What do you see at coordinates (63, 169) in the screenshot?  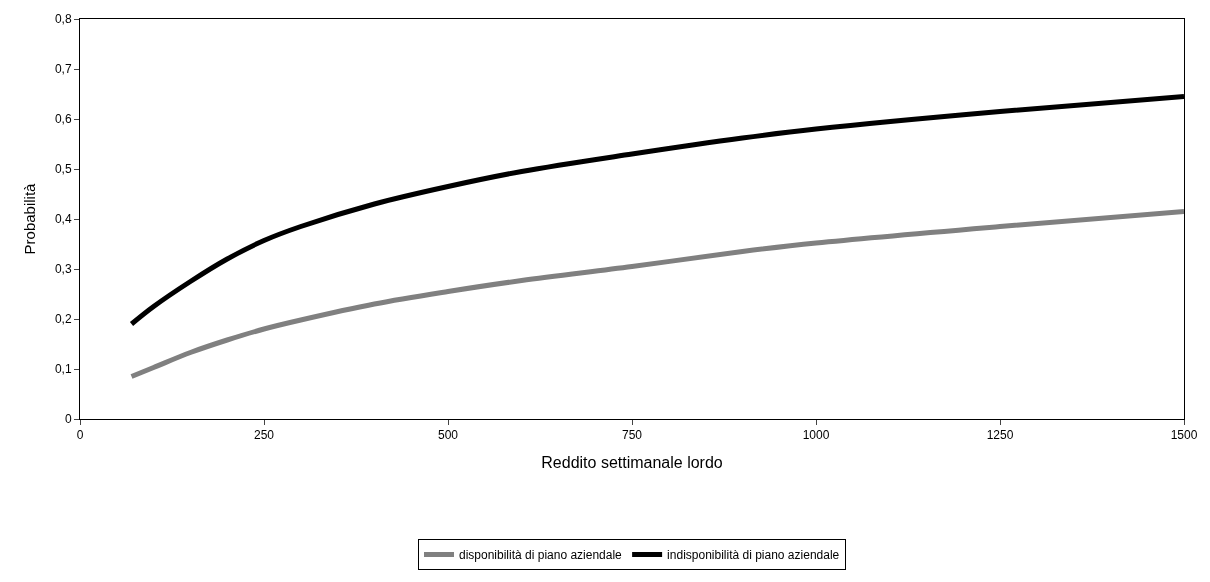 I see `y-tick-label: 0,5` at bounding box center [63, 169].